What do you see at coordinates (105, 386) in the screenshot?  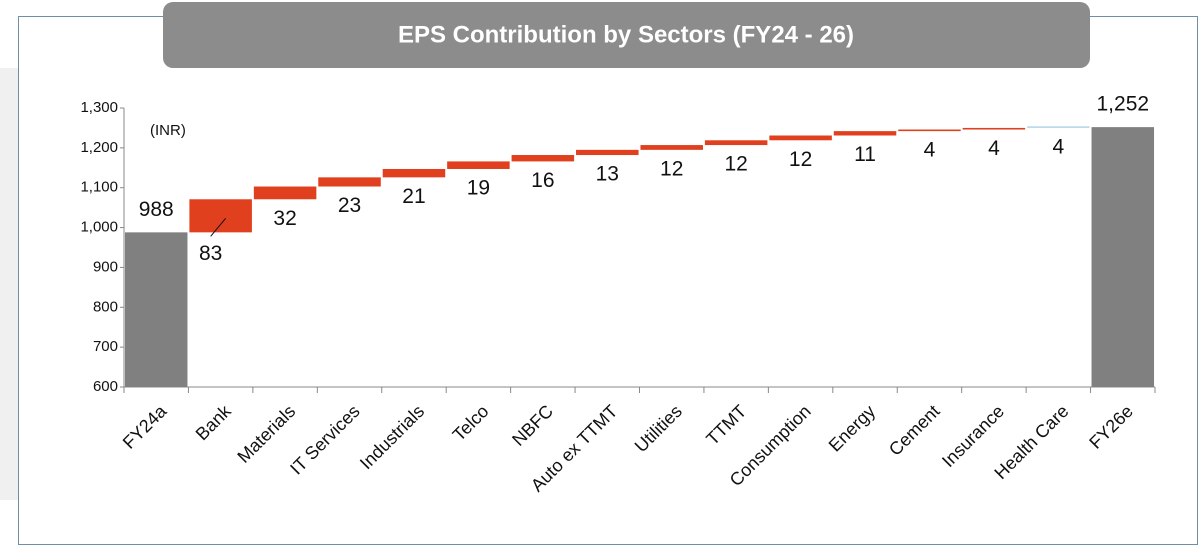 I see `y-tick-label: 600` at bounding box center [105, 386].